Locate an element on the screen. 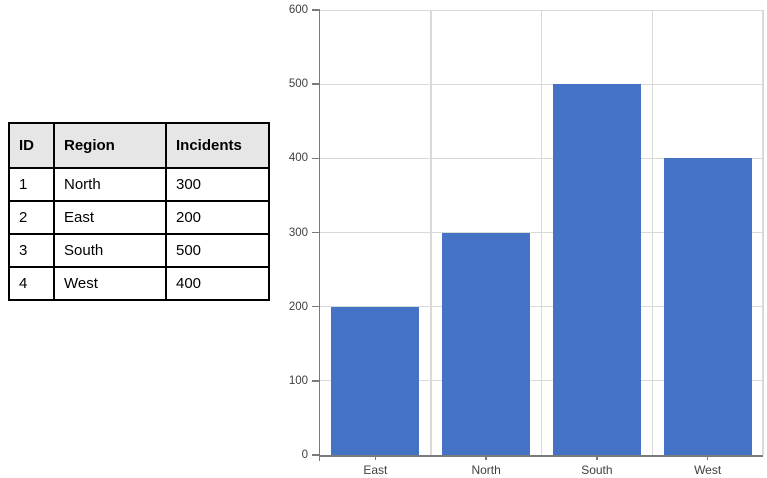 This screenshot has width=767, height=478. table-cell: East is located at coordinates (110, 217).